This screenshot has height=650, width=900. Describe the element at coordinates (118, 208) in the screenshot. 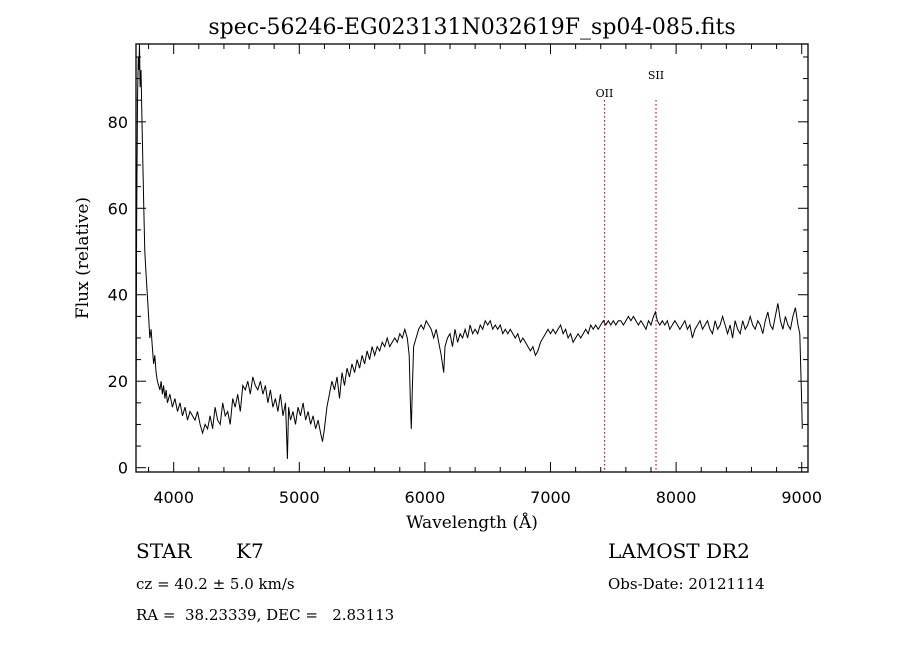

I see `y-tick-label: 60` at that location.